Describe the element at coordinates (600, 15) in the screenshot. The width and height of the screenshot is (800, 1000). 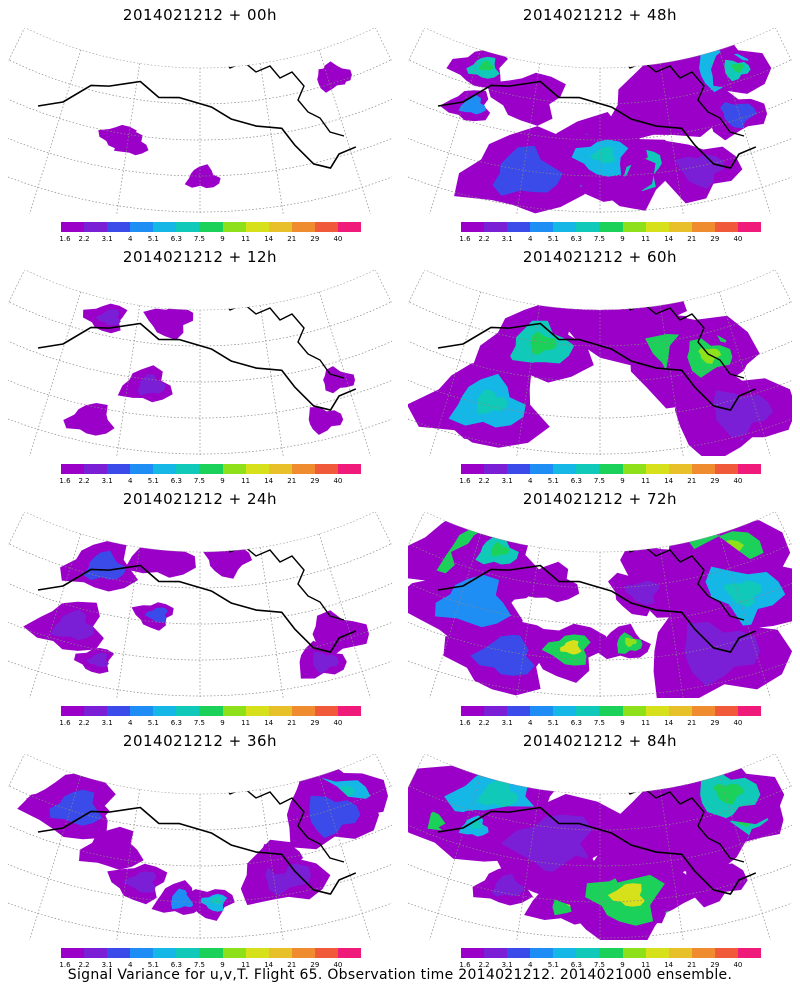
I see `panel-title: 2014021212 + 48h` at that location.